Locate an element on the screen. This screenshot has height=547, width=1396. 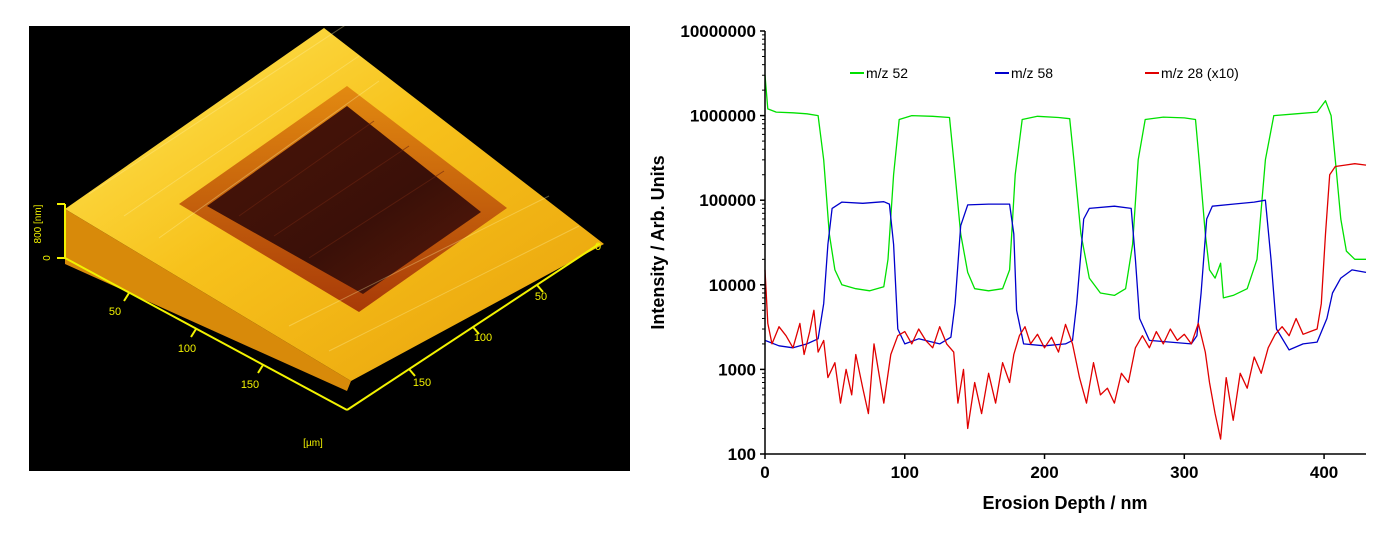
x-tick-label: 100 is located at coordinates (905, 472).